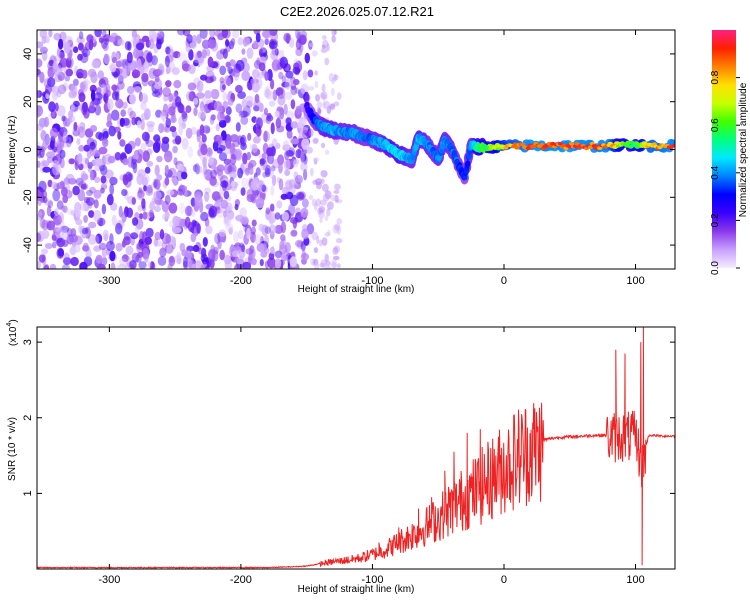 This screenshot has height=605, width=750. Describe the element at coordinates (357, 11) in the screenshot. I see `chart-title: C2E2.2026.025.07.12.R21` at that location.